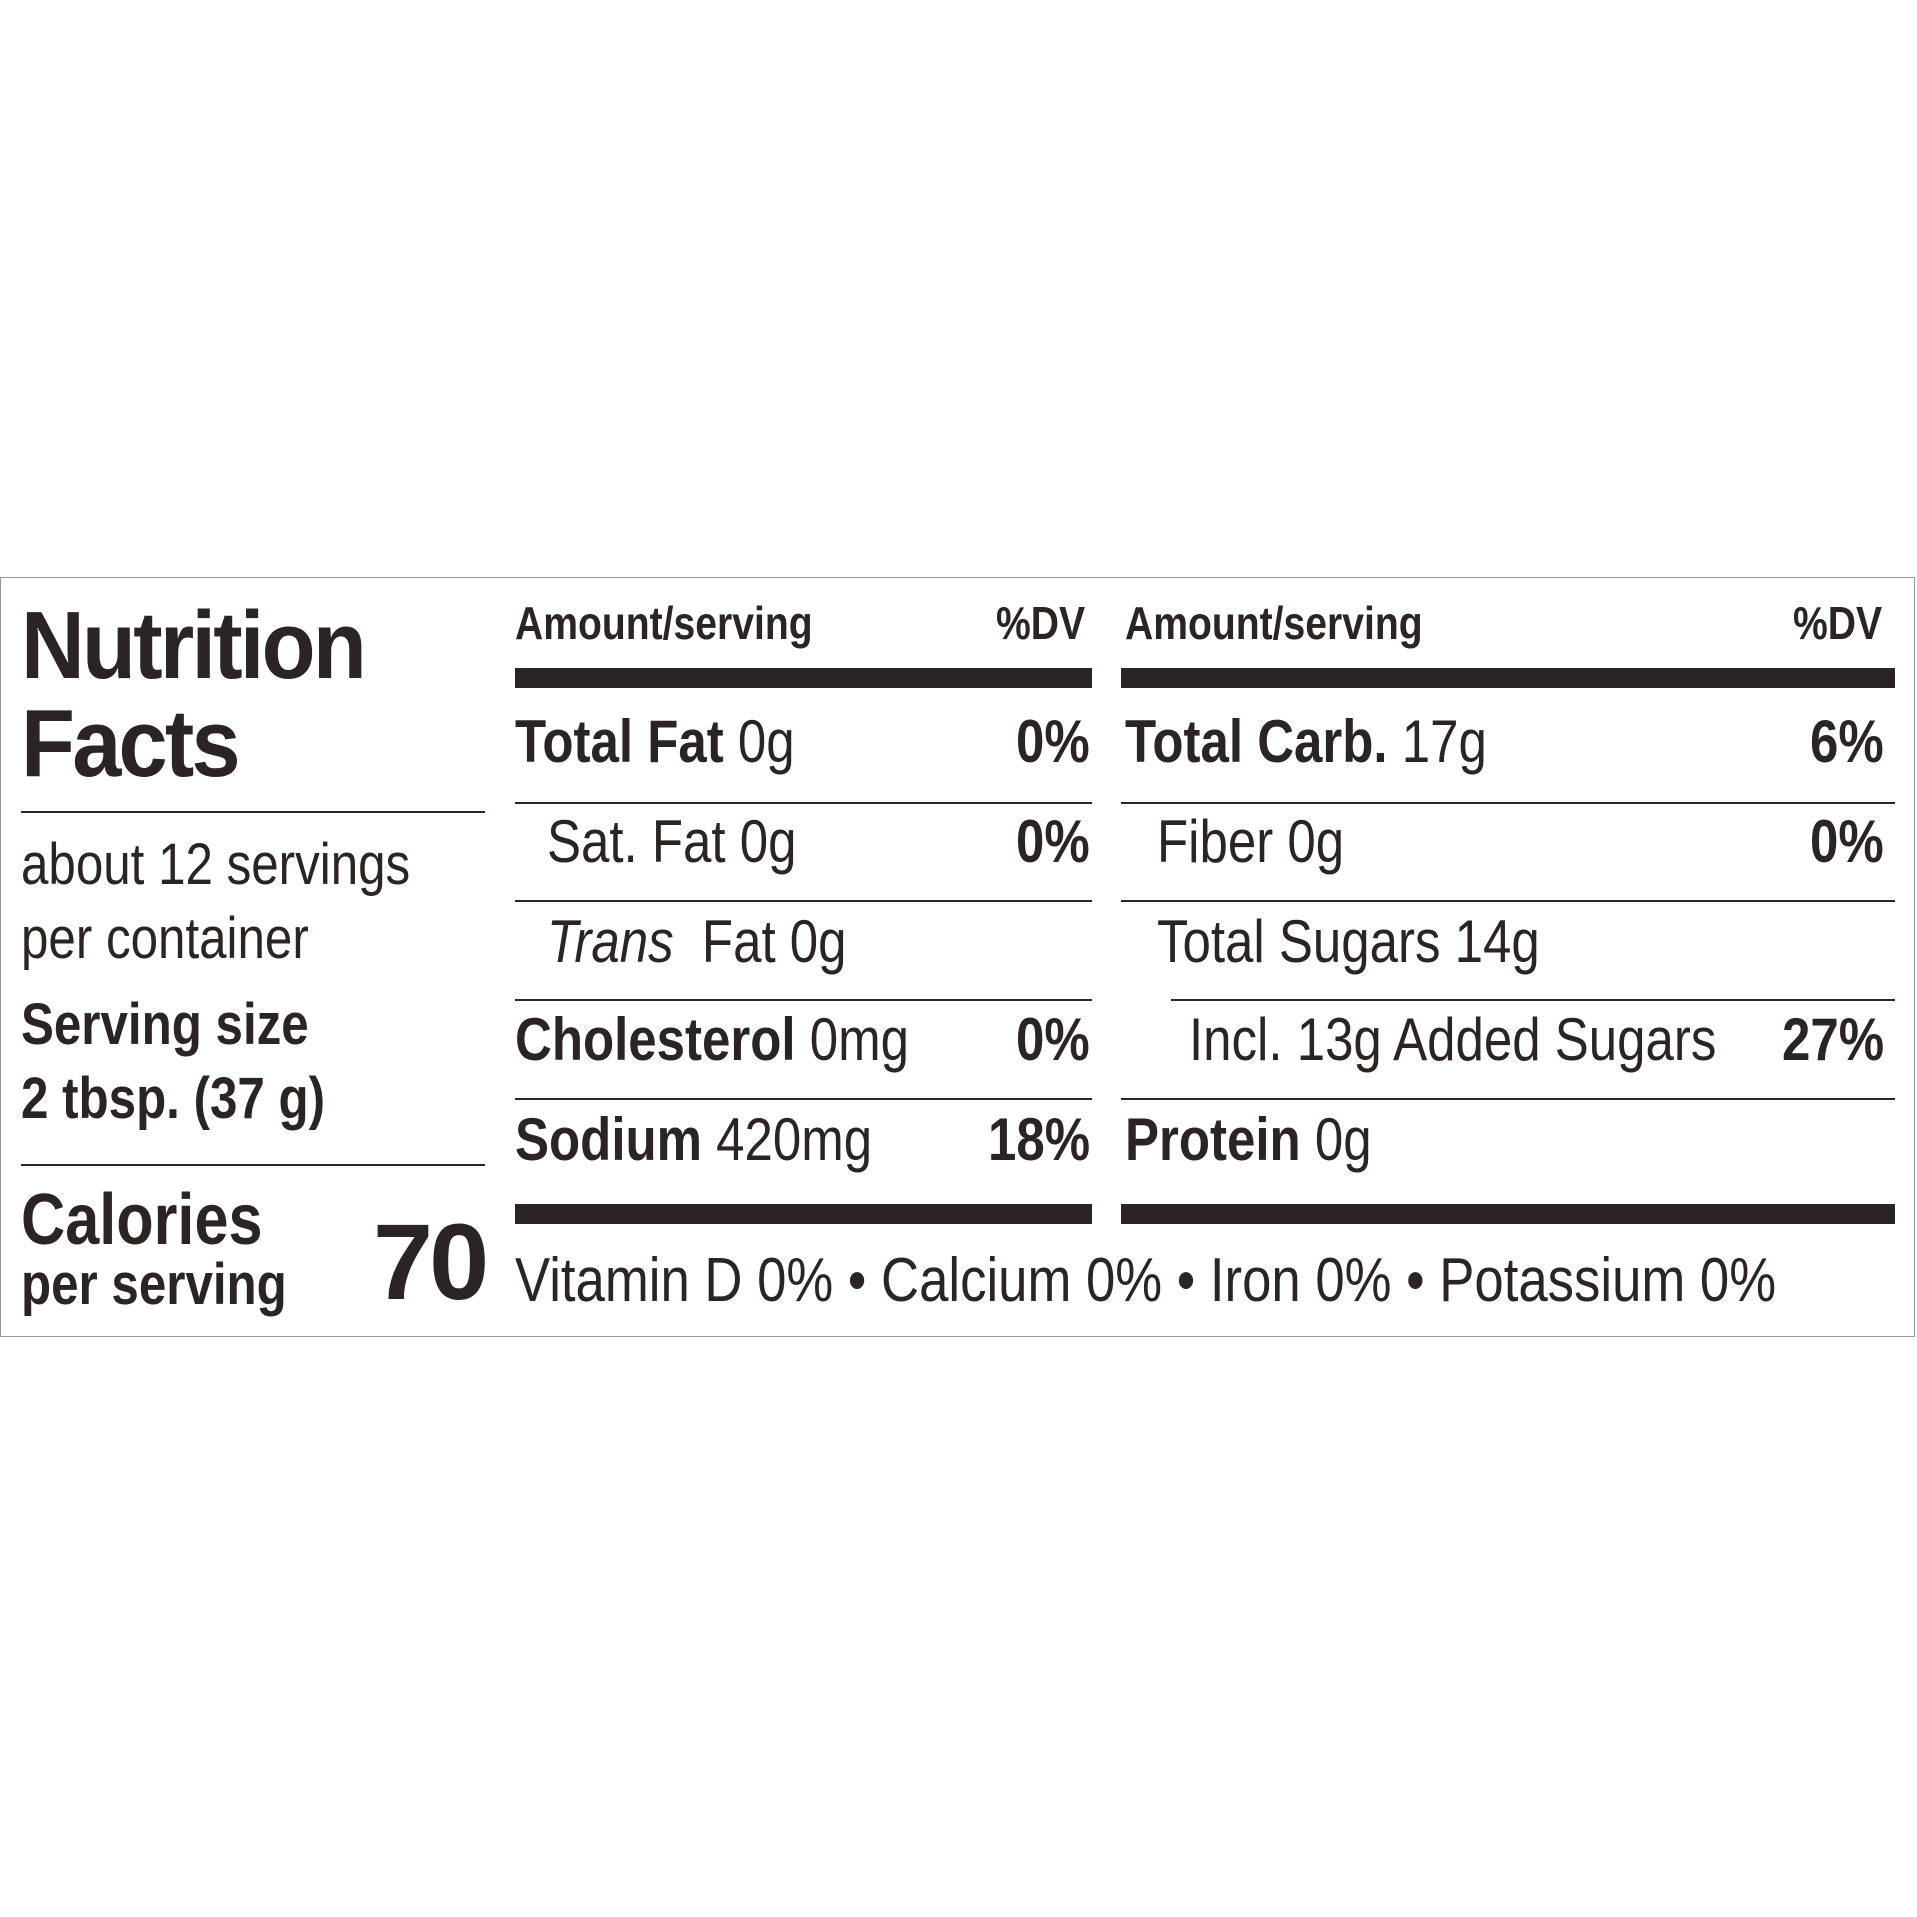 This screenshot has height=1917, width=1917. I want to click on servings-per-container-2: per container, so click(165, 938).